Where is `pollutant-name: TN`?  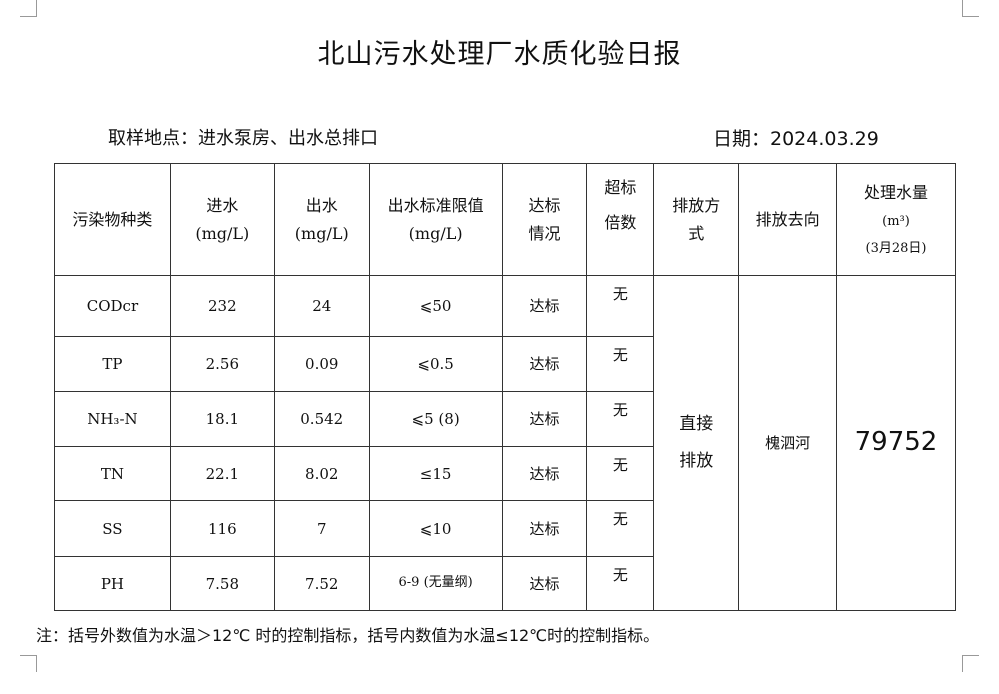 pollutant-name: TN is located at coordinates (112, 473).